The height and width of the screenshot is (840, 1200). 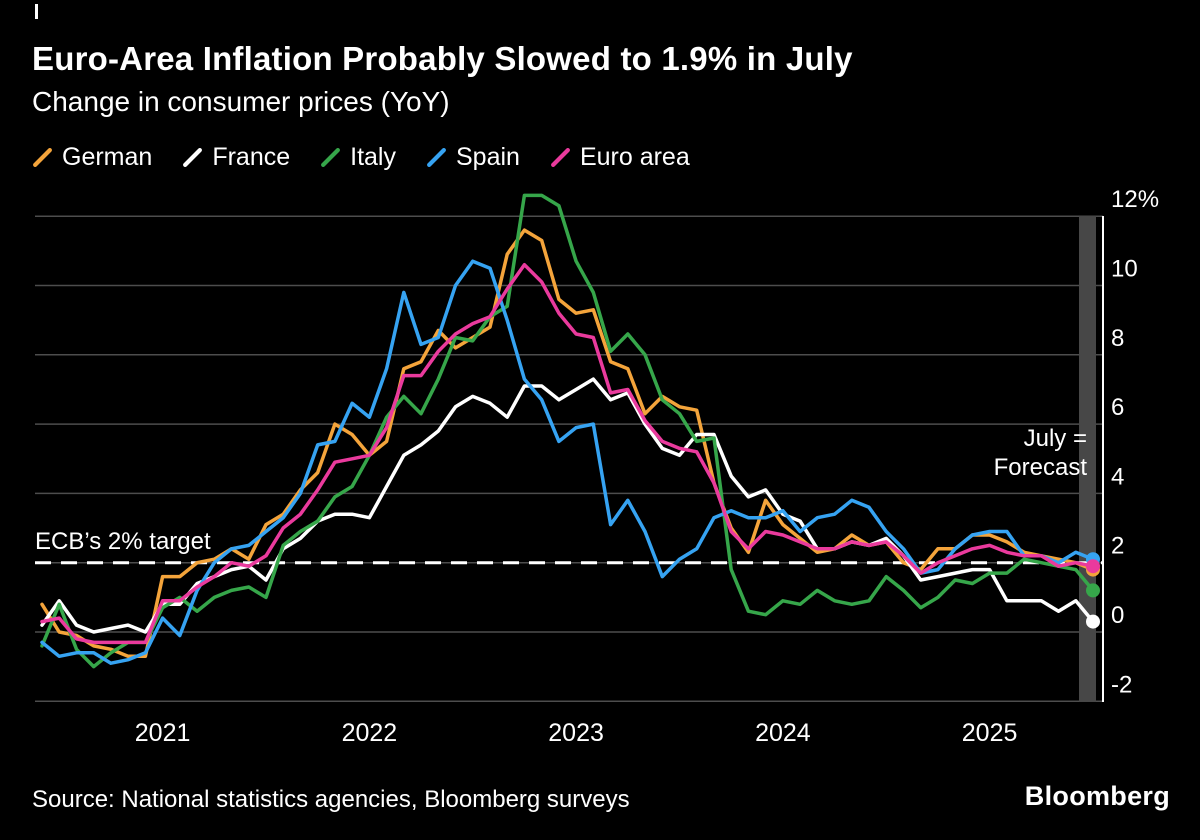 What do you see at coordinates (1055, 438) in the screenshot?
I see `forecast-annotation-line1: July =` at bounding box center [1055, 438].